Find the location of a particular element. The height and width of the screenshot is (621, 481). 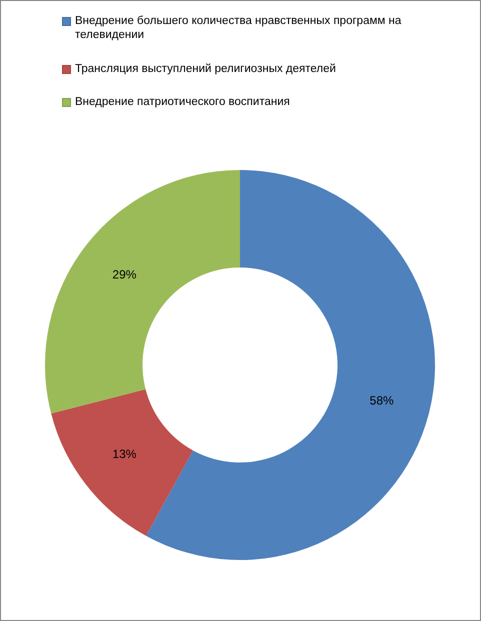

legend-label: Внедрение патриотического воспитания is located at coordinates (183, 102).